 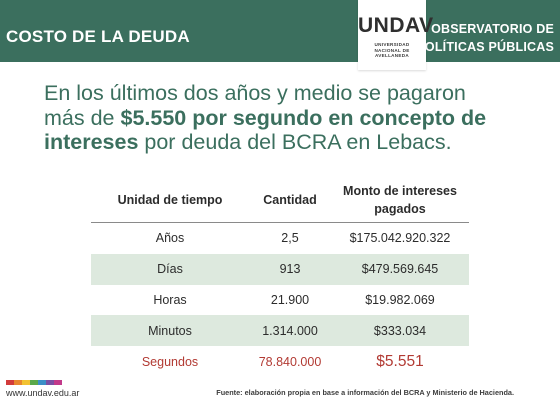 What do you see at coordinates (400, 200) in the screenshot?
I see `col-header-amount: Monto de intereses pagados` at bounding box center [400, 200].